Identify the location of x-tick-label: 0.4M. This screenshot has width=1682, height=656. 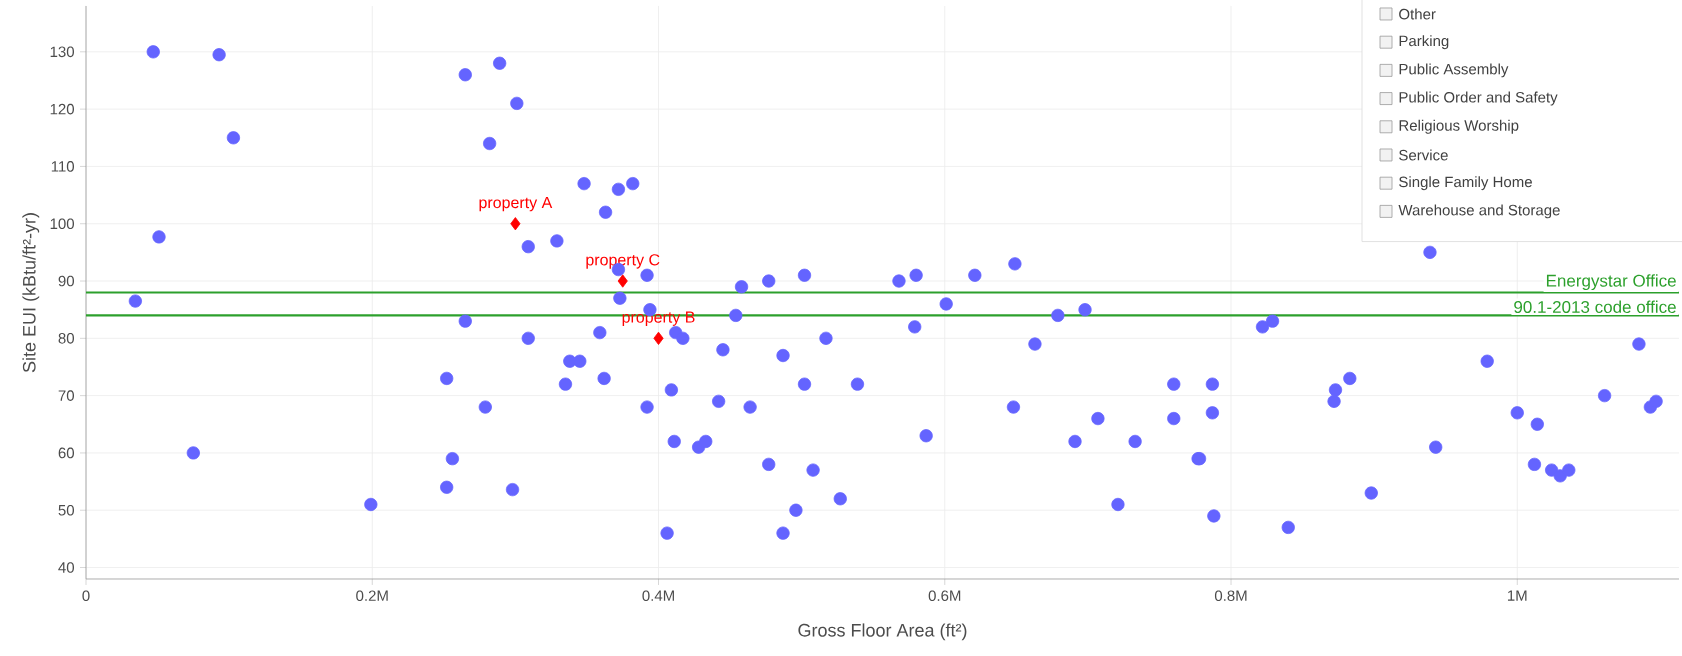
(658, 596).